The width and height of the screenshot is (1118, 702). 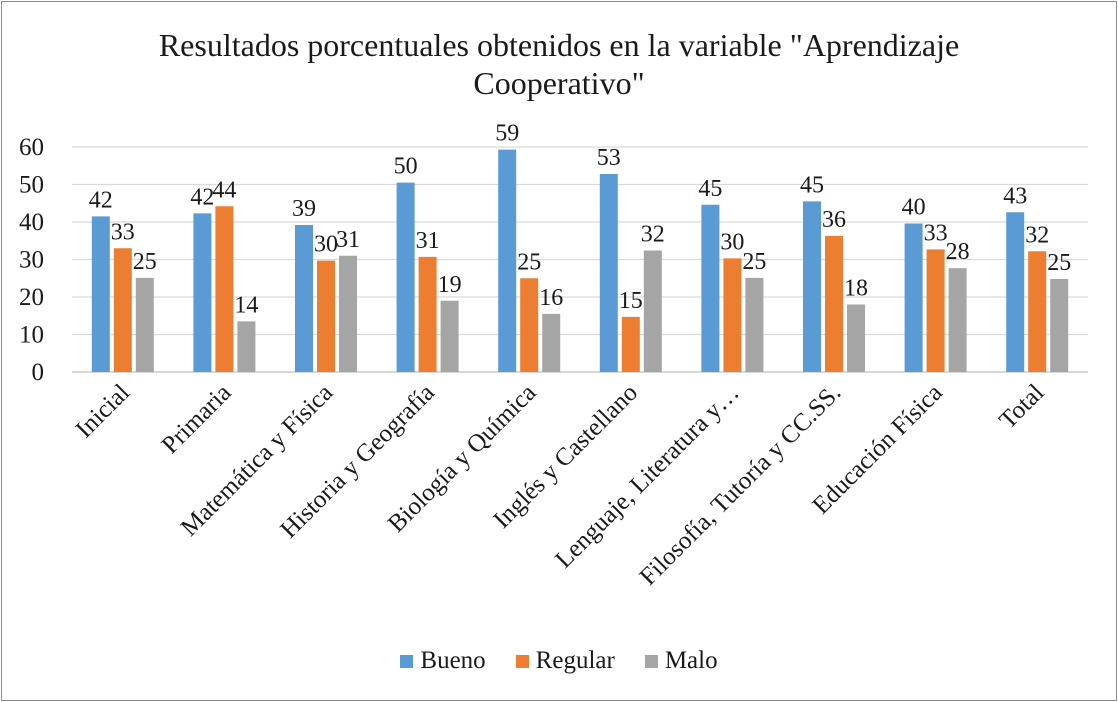 What do you see at coordinates (529, 262) in the screenshot?
I see `data-label-regular: 25` at bounding box center [529, 262].